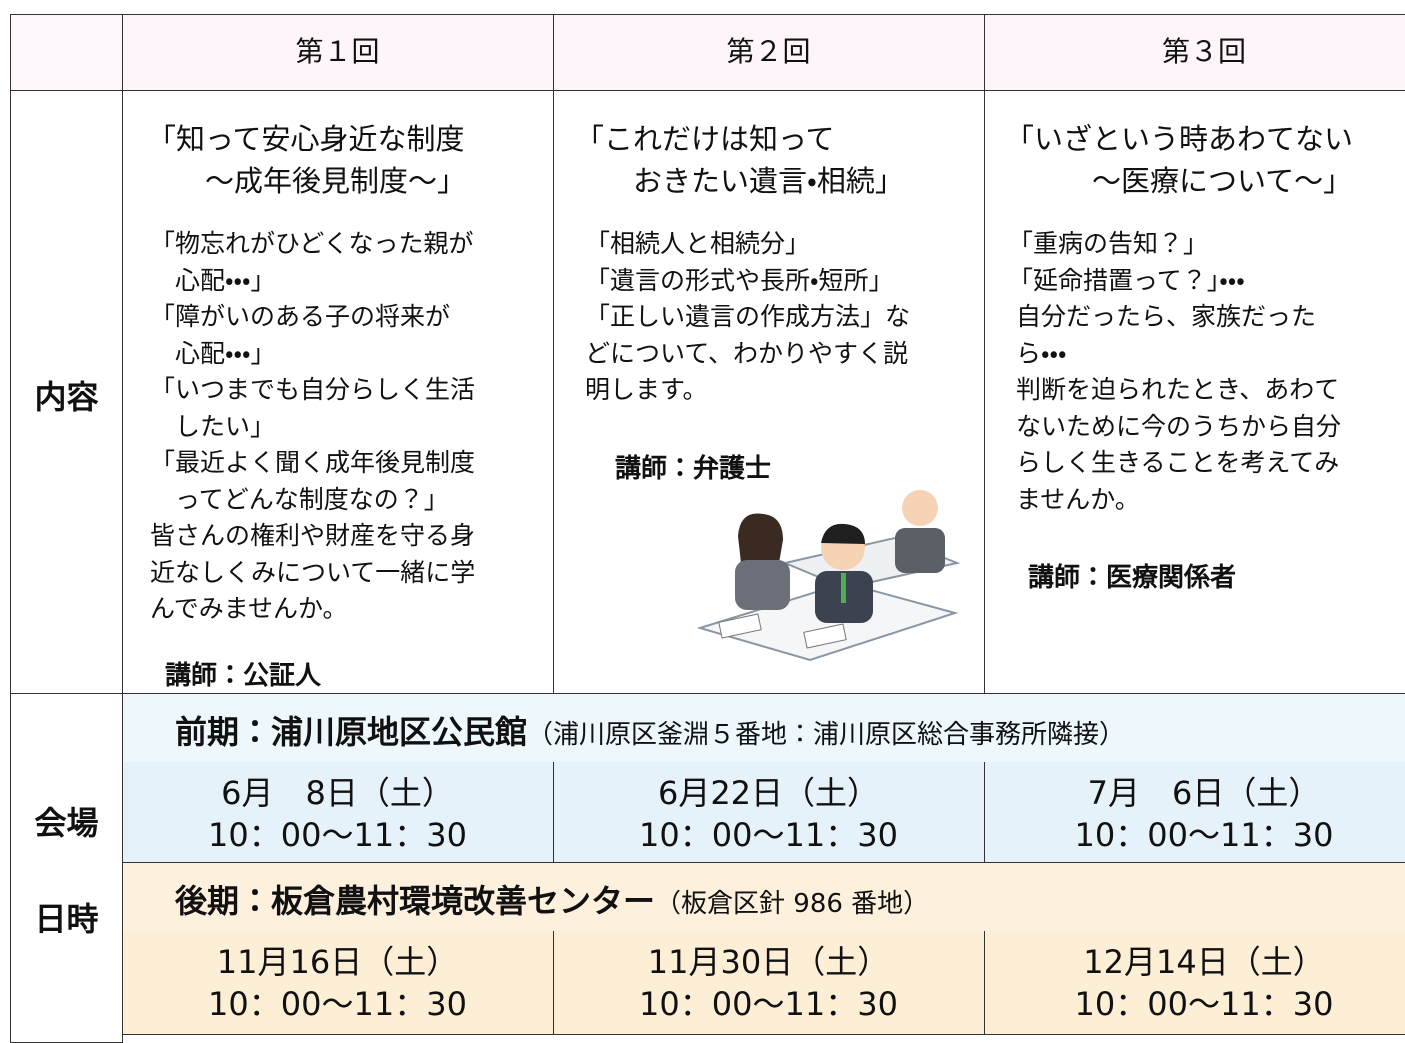 The image size is (1405, 1043). What do you see at coordinates (1132, 578) in the screenshot?
I see `lecturer: 講師：医療関係者` at bounding box center [1132, 578].